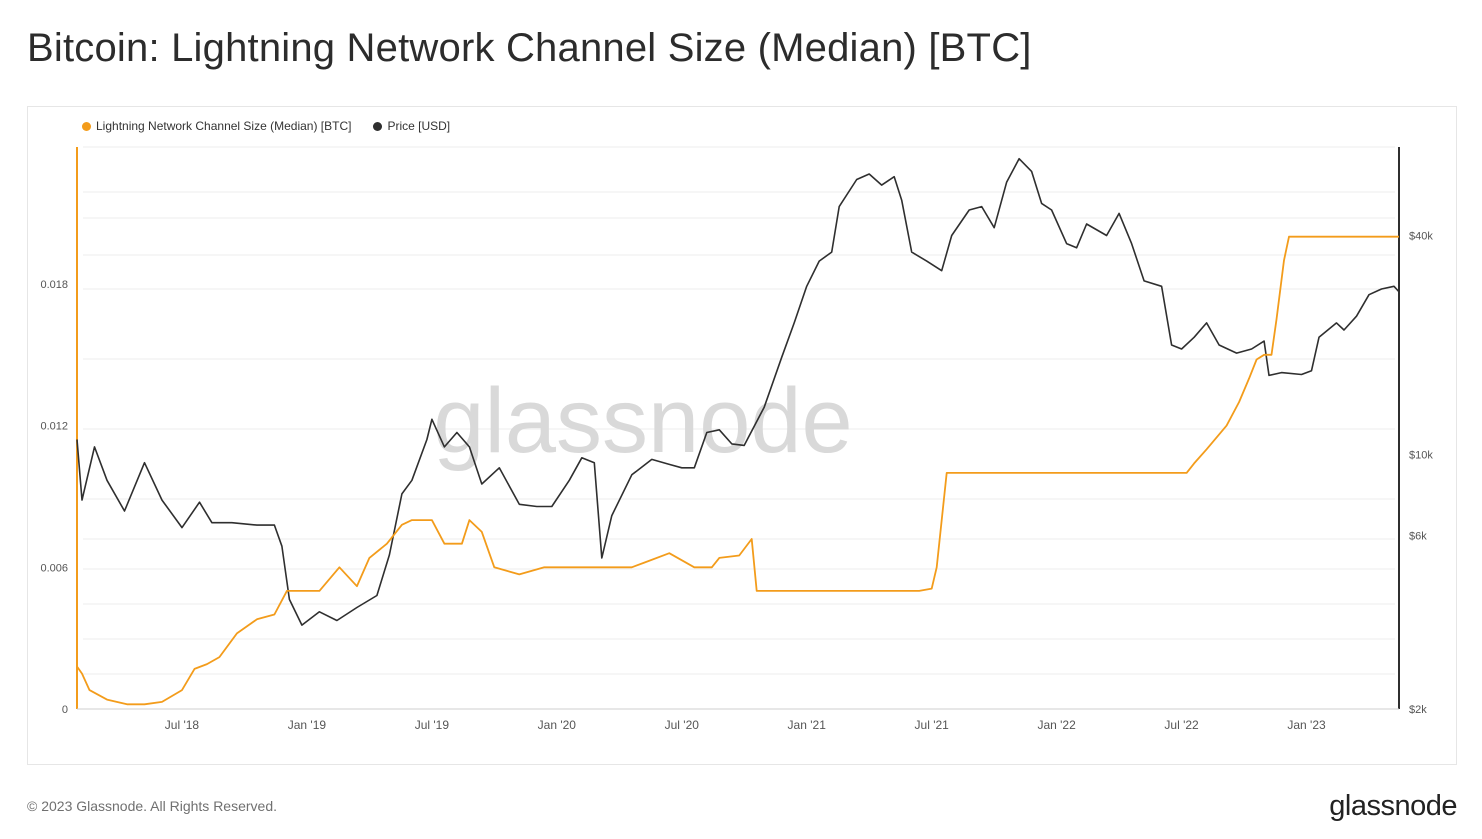 The height and width of the screenshot is (839, 1482). I want to click on y-left-tick-label: 0.012, so click(54, 427).